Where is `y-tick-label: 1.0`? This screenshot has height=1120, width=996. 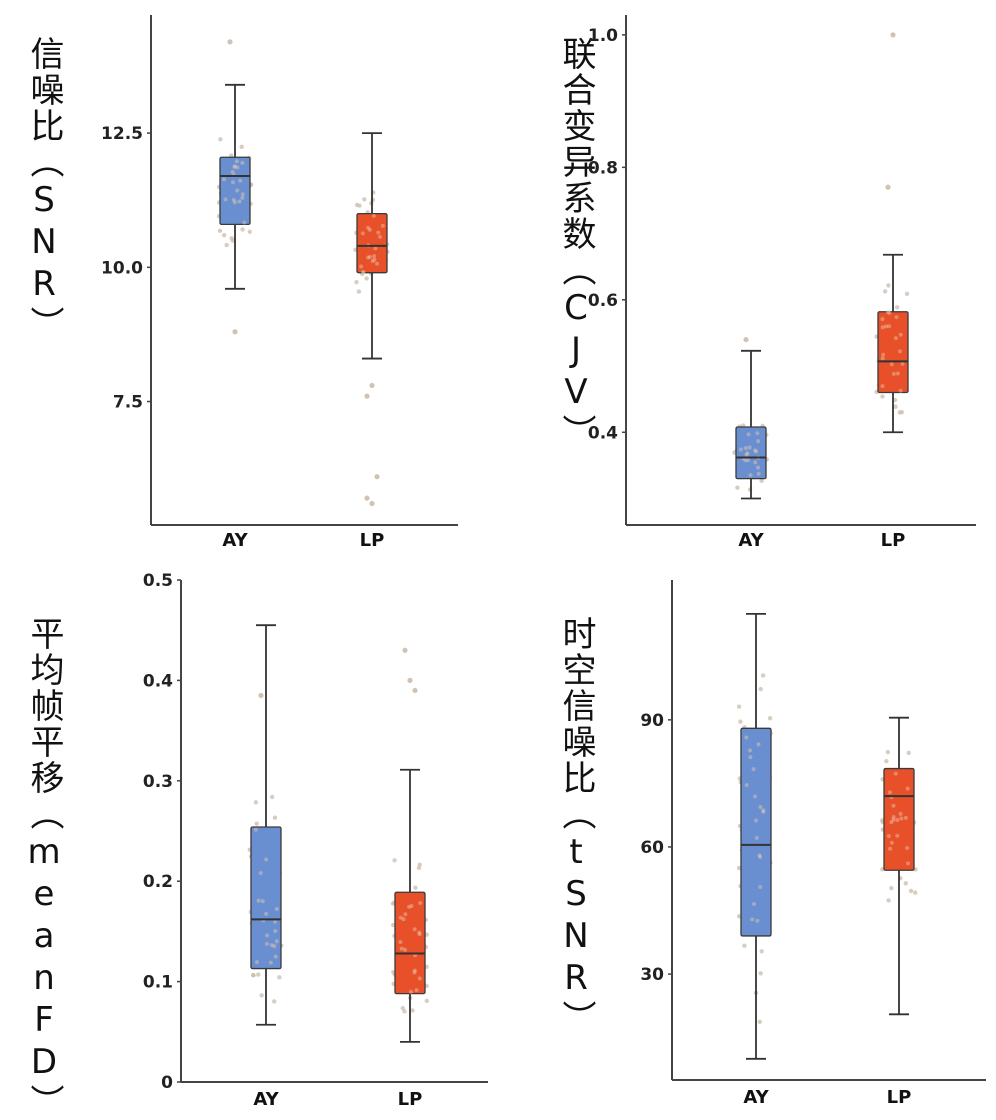
y-tick-label: 1.0 is located at coordinates (603, 36).